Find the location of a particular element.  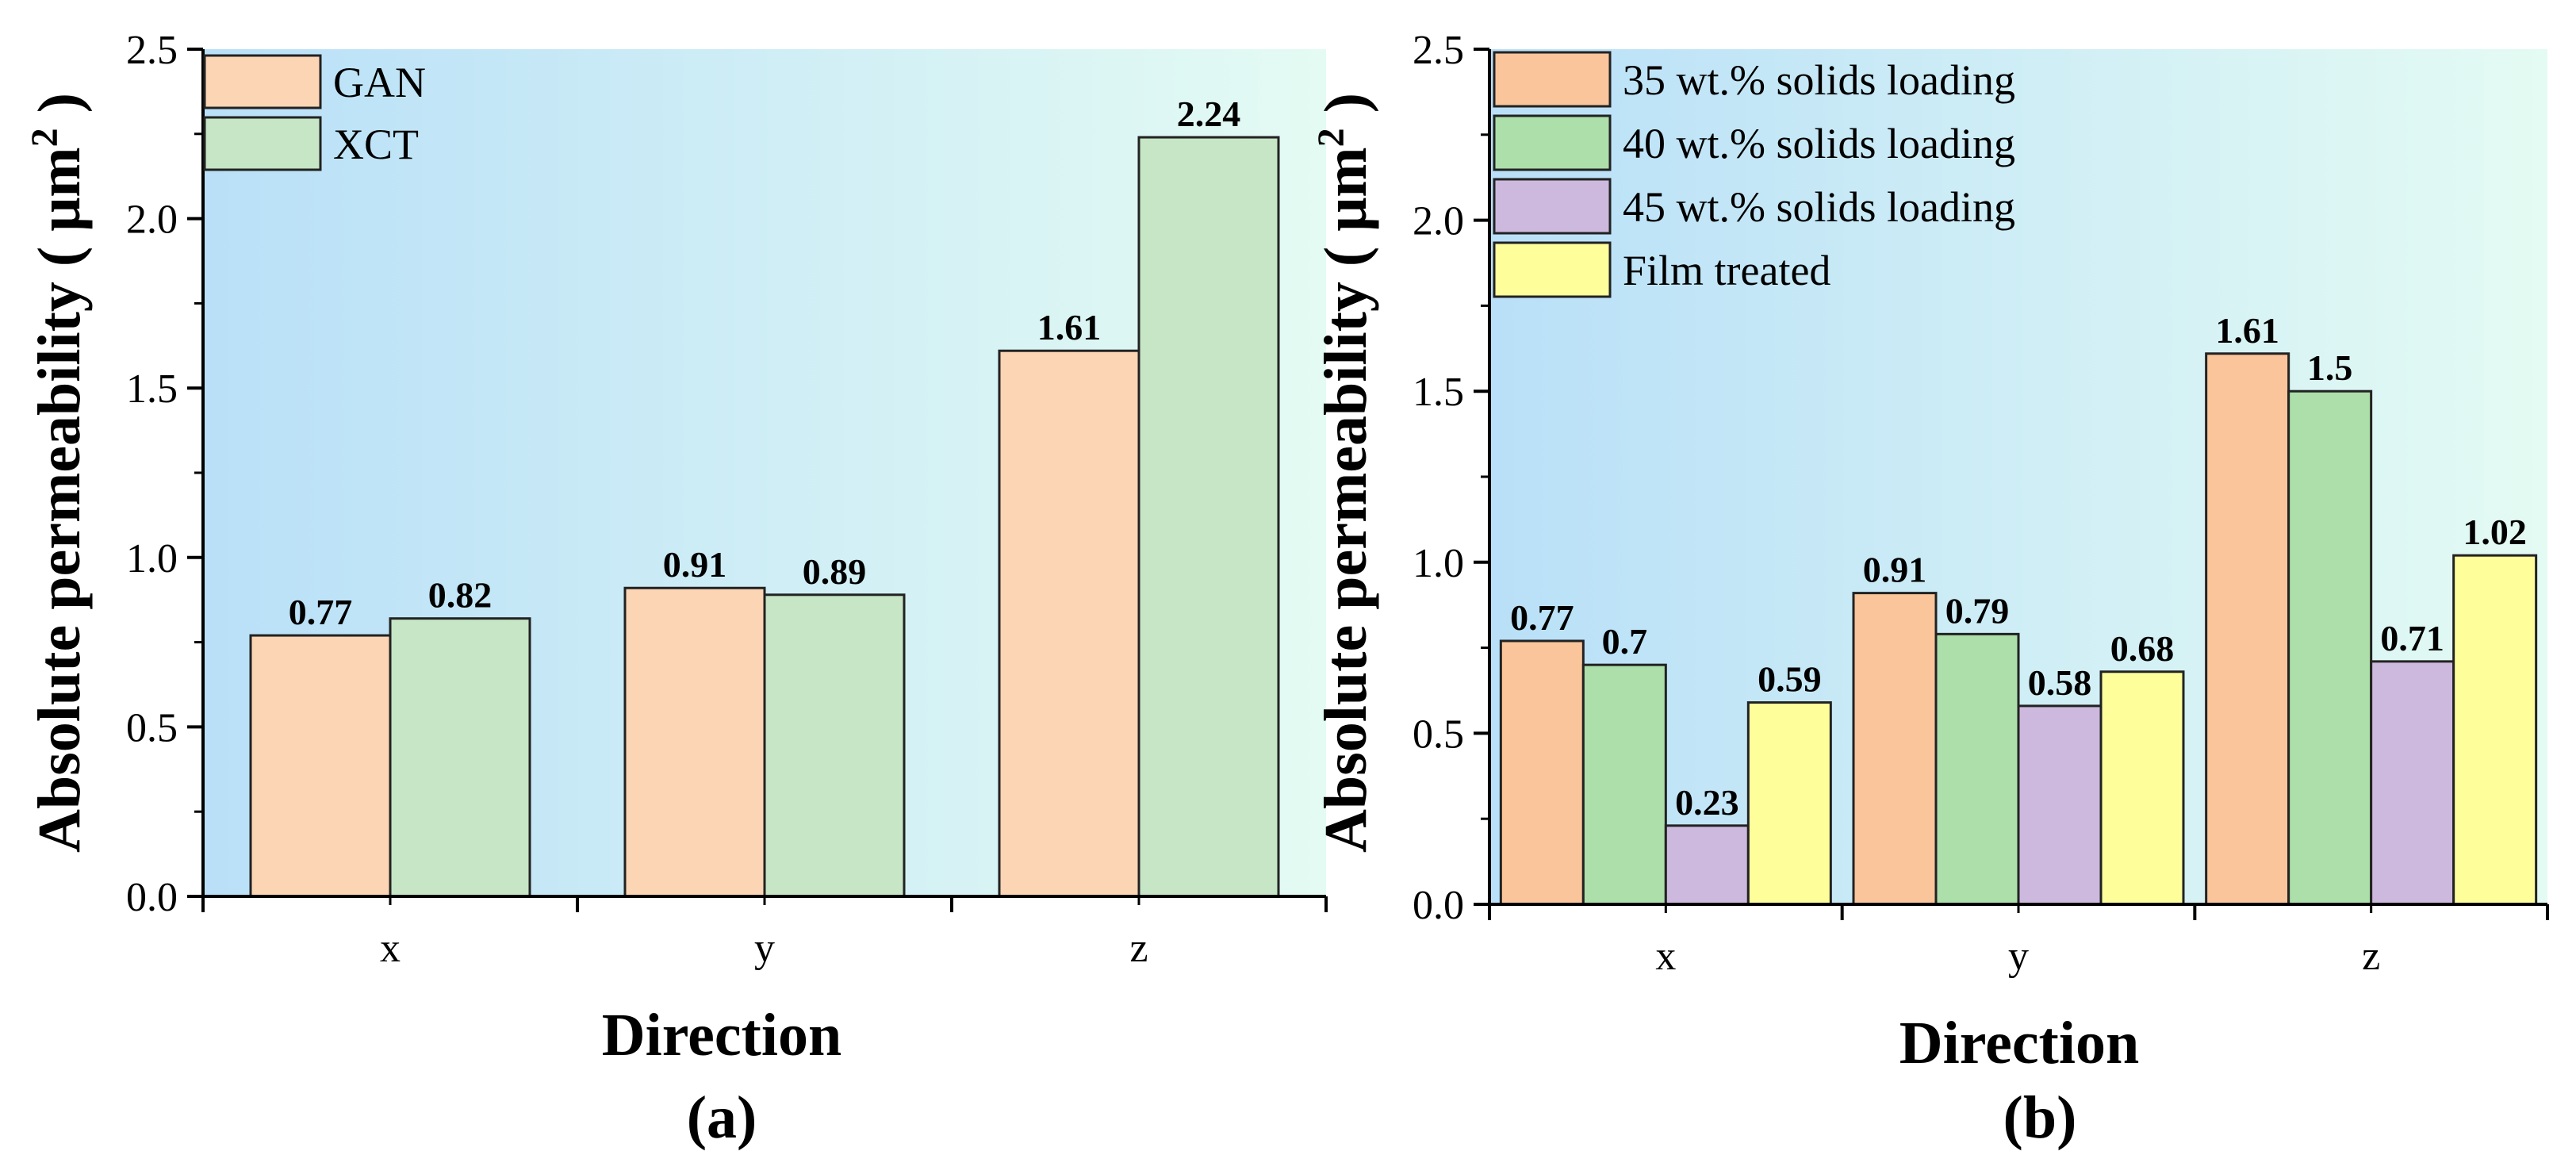

bar-gan-y is located at coordinates (694, 742).